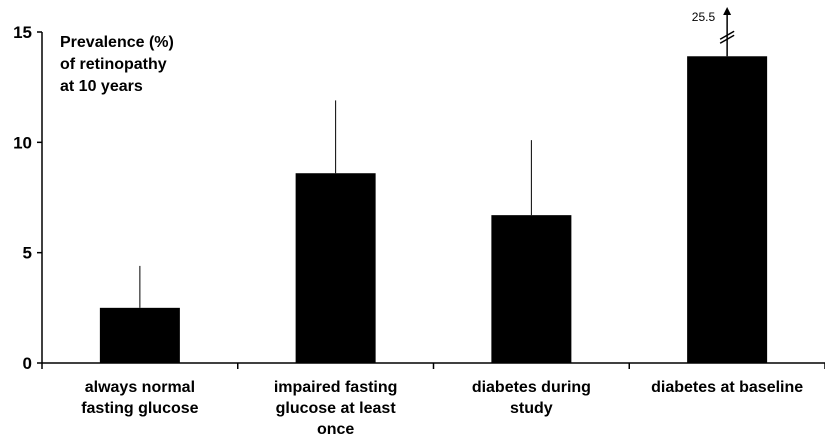  What do you see at coordinates (531, 408) in the screenshot?
I see `category-label: study` at bounding box center [531, 408].